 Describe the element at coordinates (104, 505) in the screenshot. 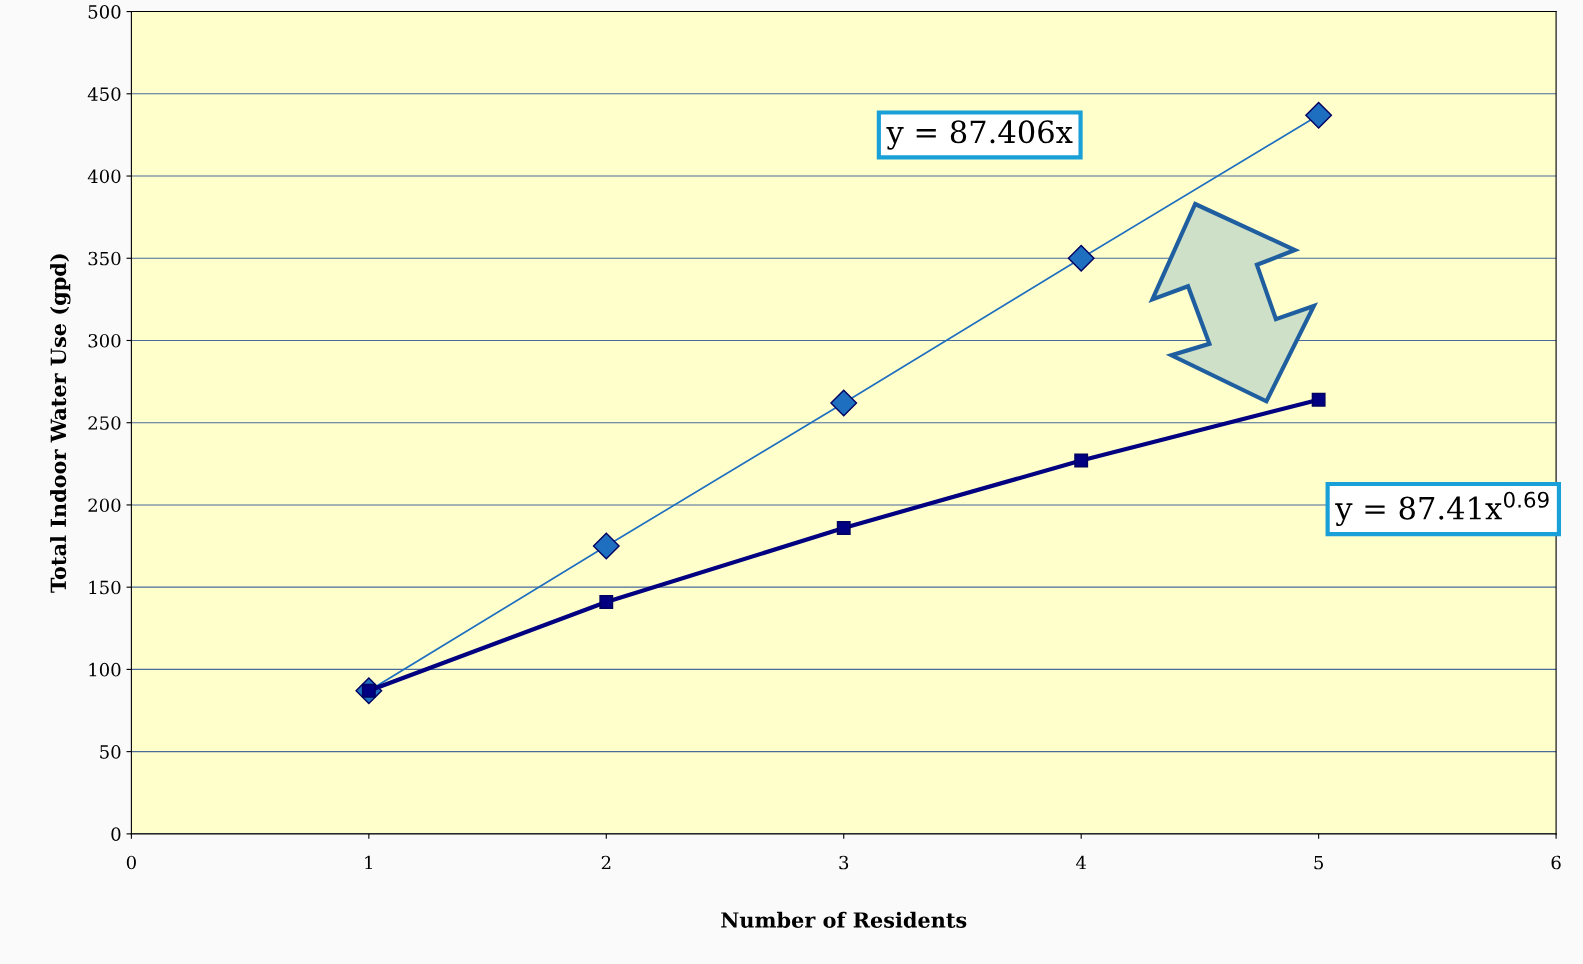

I see `y-tick-label: 200` at that location.